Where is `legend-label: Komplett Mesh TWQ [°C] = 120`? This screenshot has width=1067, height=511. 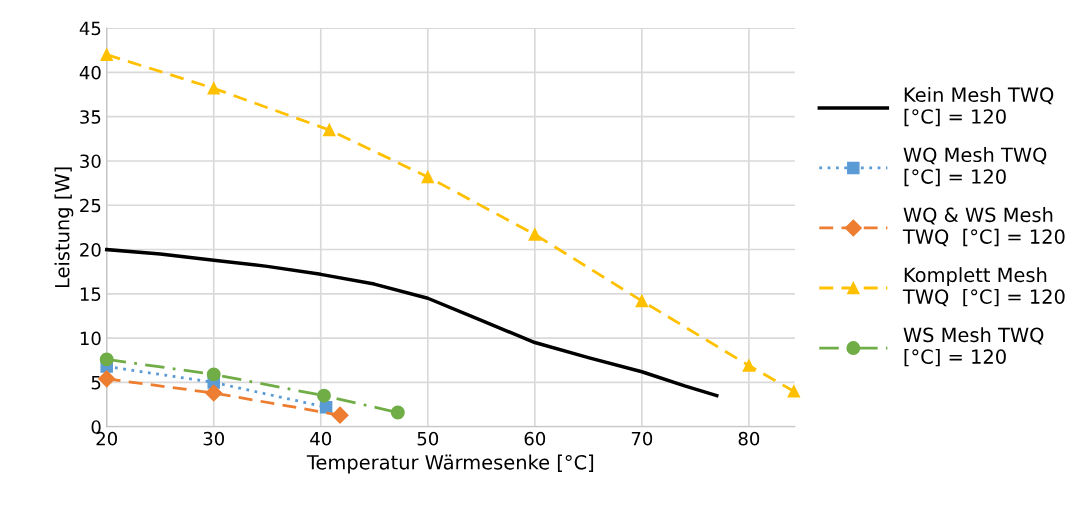
legend-label: Komplett Mesh TWQ [°C] = 120 is located at coordinates (983, 287).